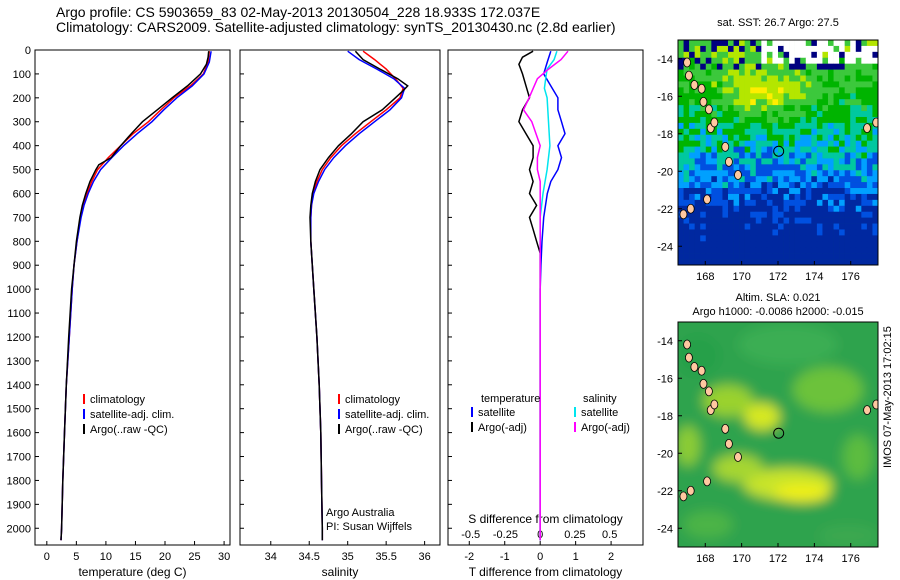 This screenshot has width=900, height=580. I want to click on sla-map, so click(778, 434).